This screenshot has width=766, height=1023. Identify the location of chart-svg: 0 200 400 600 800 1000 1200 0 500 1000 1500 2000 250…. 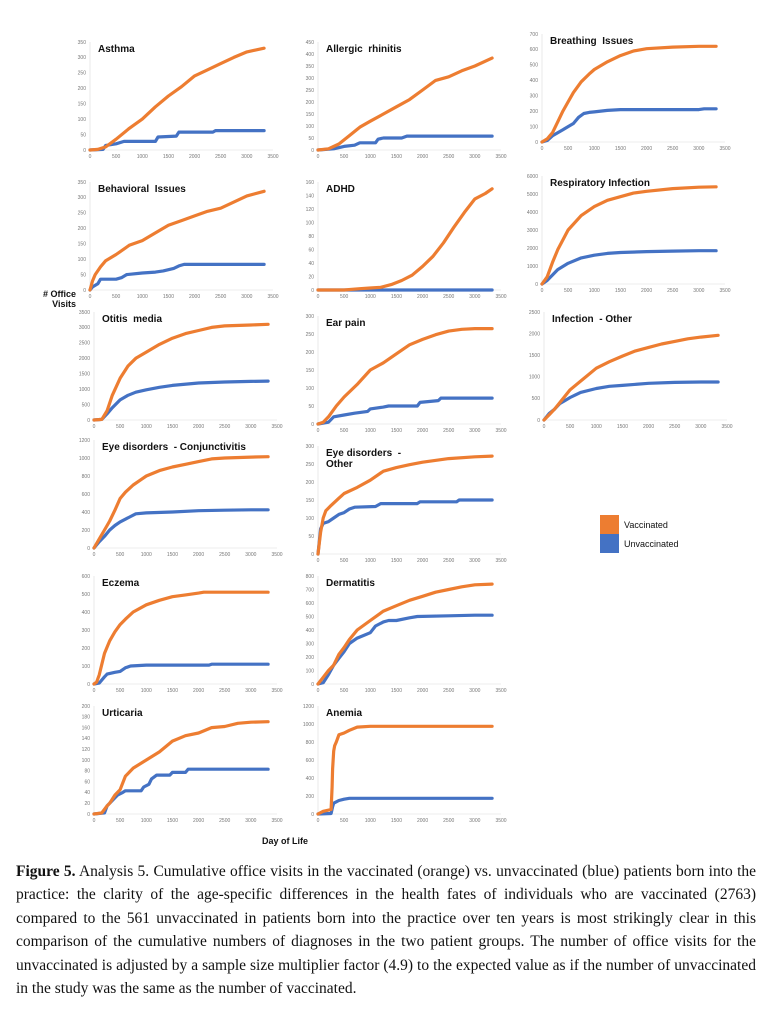
(181, 498).